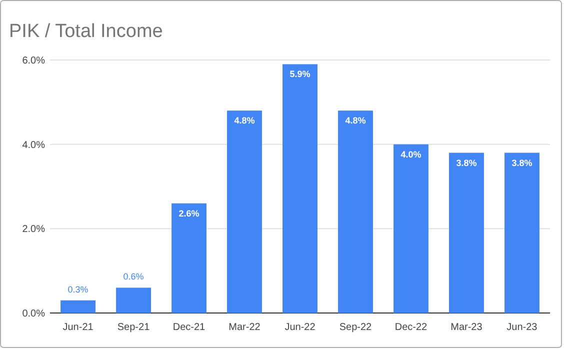 The height and width of the screenshot is (352, 564). I want to click on x-tick-label: Jun-23, so click(522, 327).